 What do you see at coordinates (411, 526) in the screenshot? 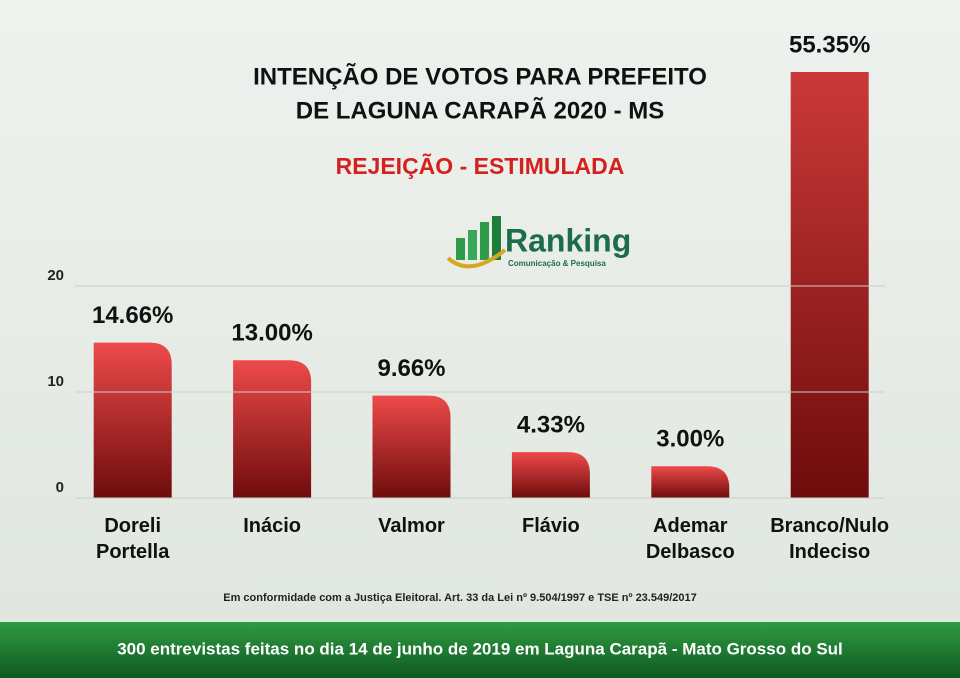
I see `x-tick-label: Valmor` at bounding box center [411, 526].